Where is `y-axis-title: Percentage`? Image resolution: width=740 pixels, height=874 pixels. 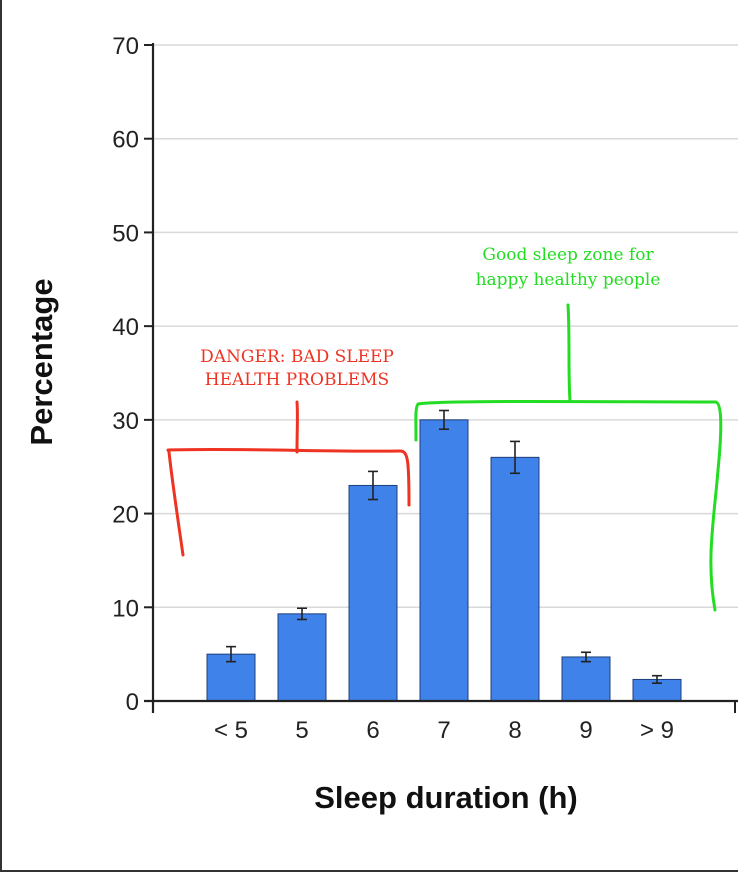 y-axis-title: Percentage is located at coordinates (41, 361).